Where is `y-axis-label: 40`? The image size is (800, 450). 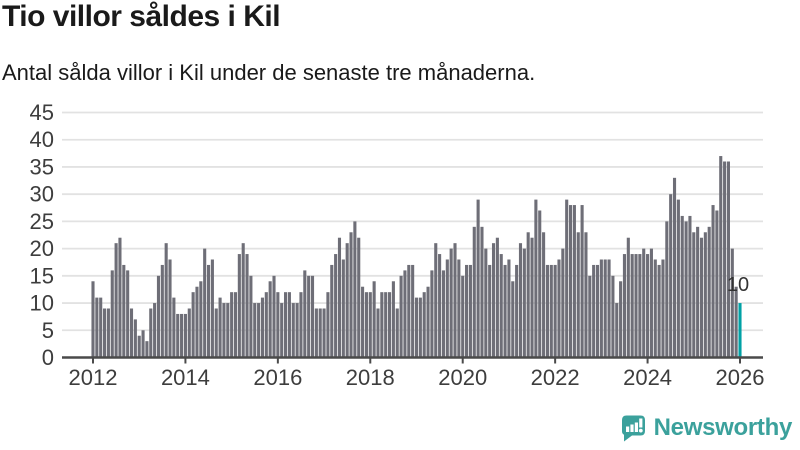 y-axis-label: 40 is located at coordinates (42, 139).